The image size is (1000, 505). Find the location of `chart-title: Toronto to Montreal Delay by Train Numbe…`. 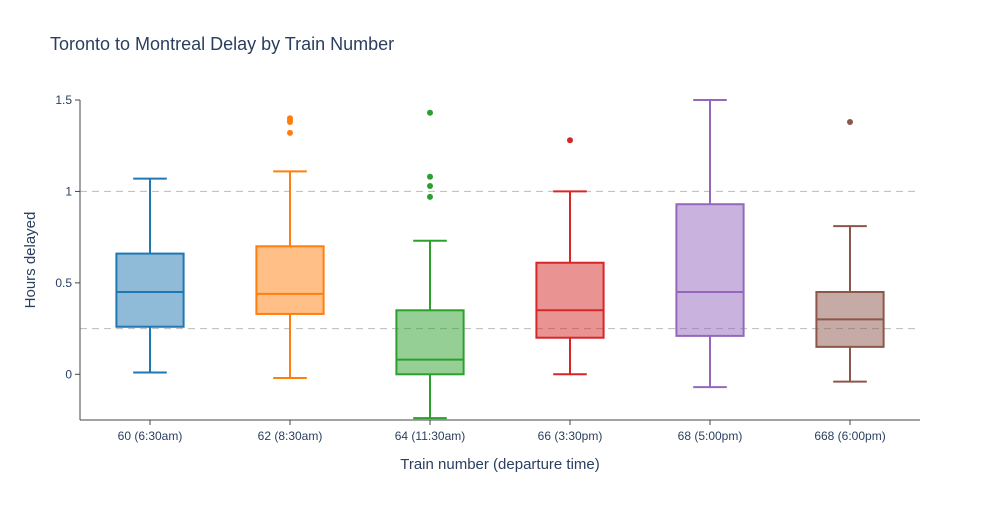

chart-title: Toronto to Montreal Delay by Train Numbe… is located at coordinates (222, 44).